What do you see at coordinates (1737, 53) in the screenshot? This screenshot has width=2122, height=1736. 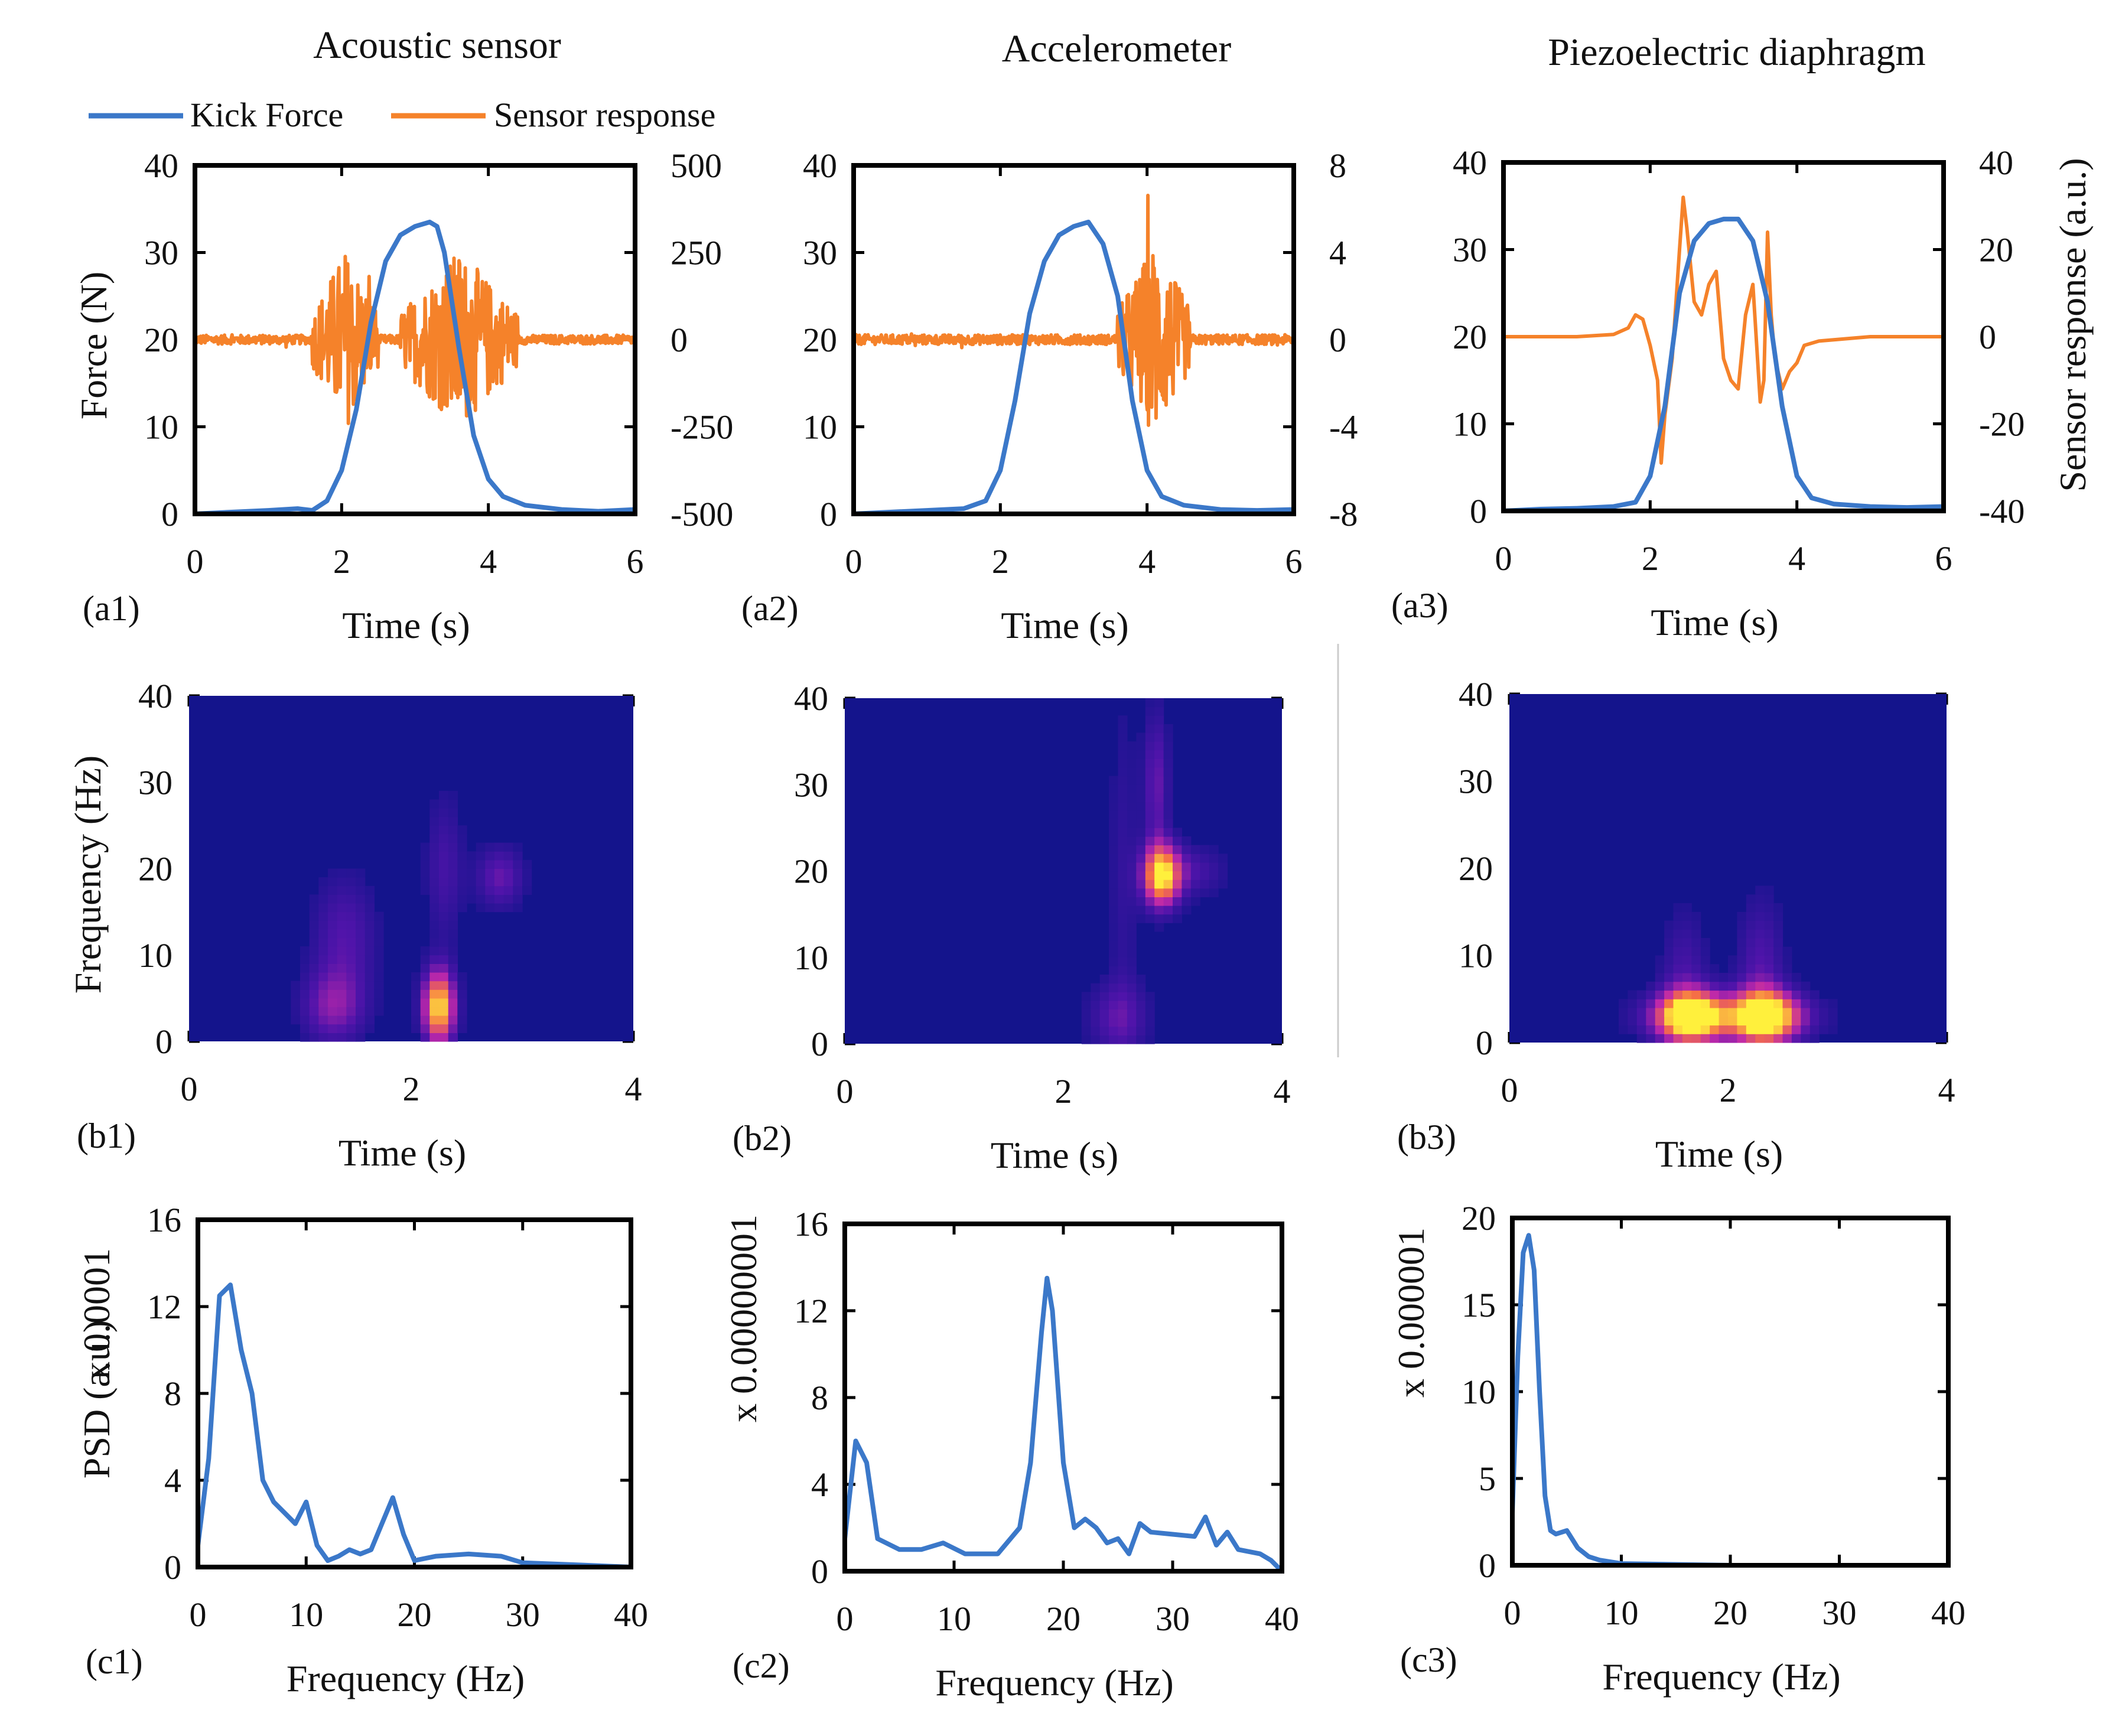 I see `column-title-piezo: Piezoelectric diaphragm` at bounding box center [1737, 53].